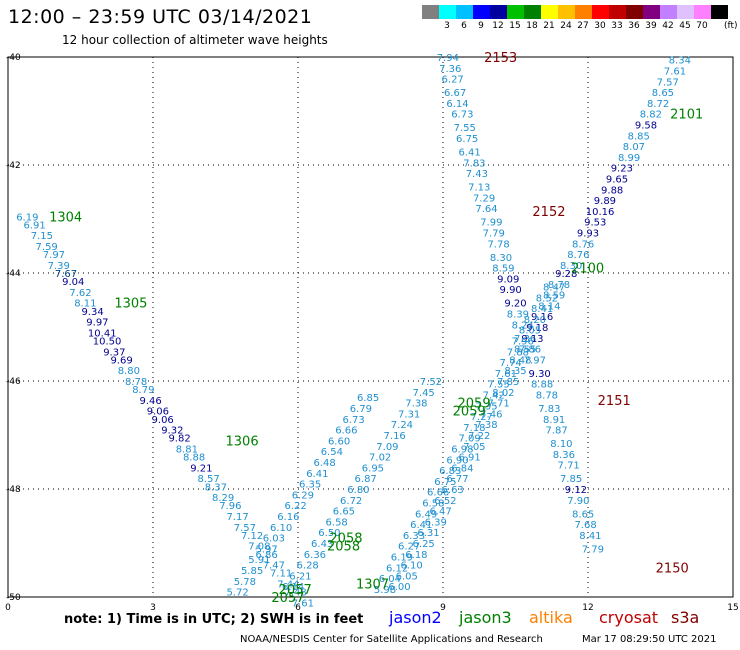 The width and height of the screenshot is (740, 650). What do you see at coordinates (551, 617) in the screenshot?
I see `satellite-altika: altika` at bounding box center [551, 617].